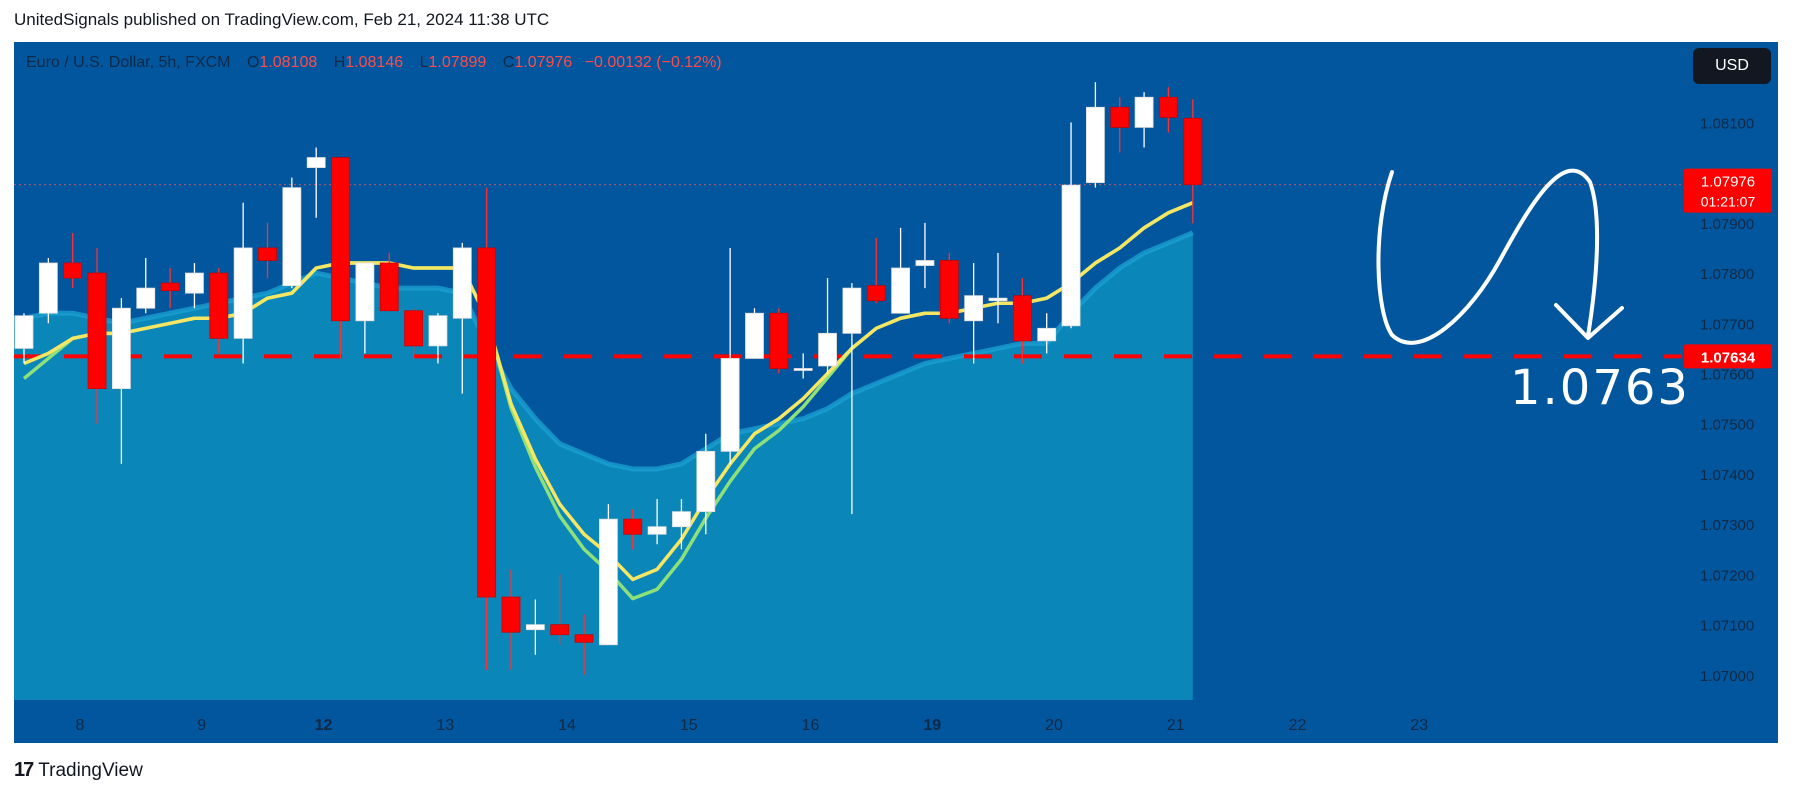 The image size is (1793, 798). What do you see at coordinates (543, 62) in the screenshot?
I see `close-value: 1.07976` at bounding box center [543, 62].